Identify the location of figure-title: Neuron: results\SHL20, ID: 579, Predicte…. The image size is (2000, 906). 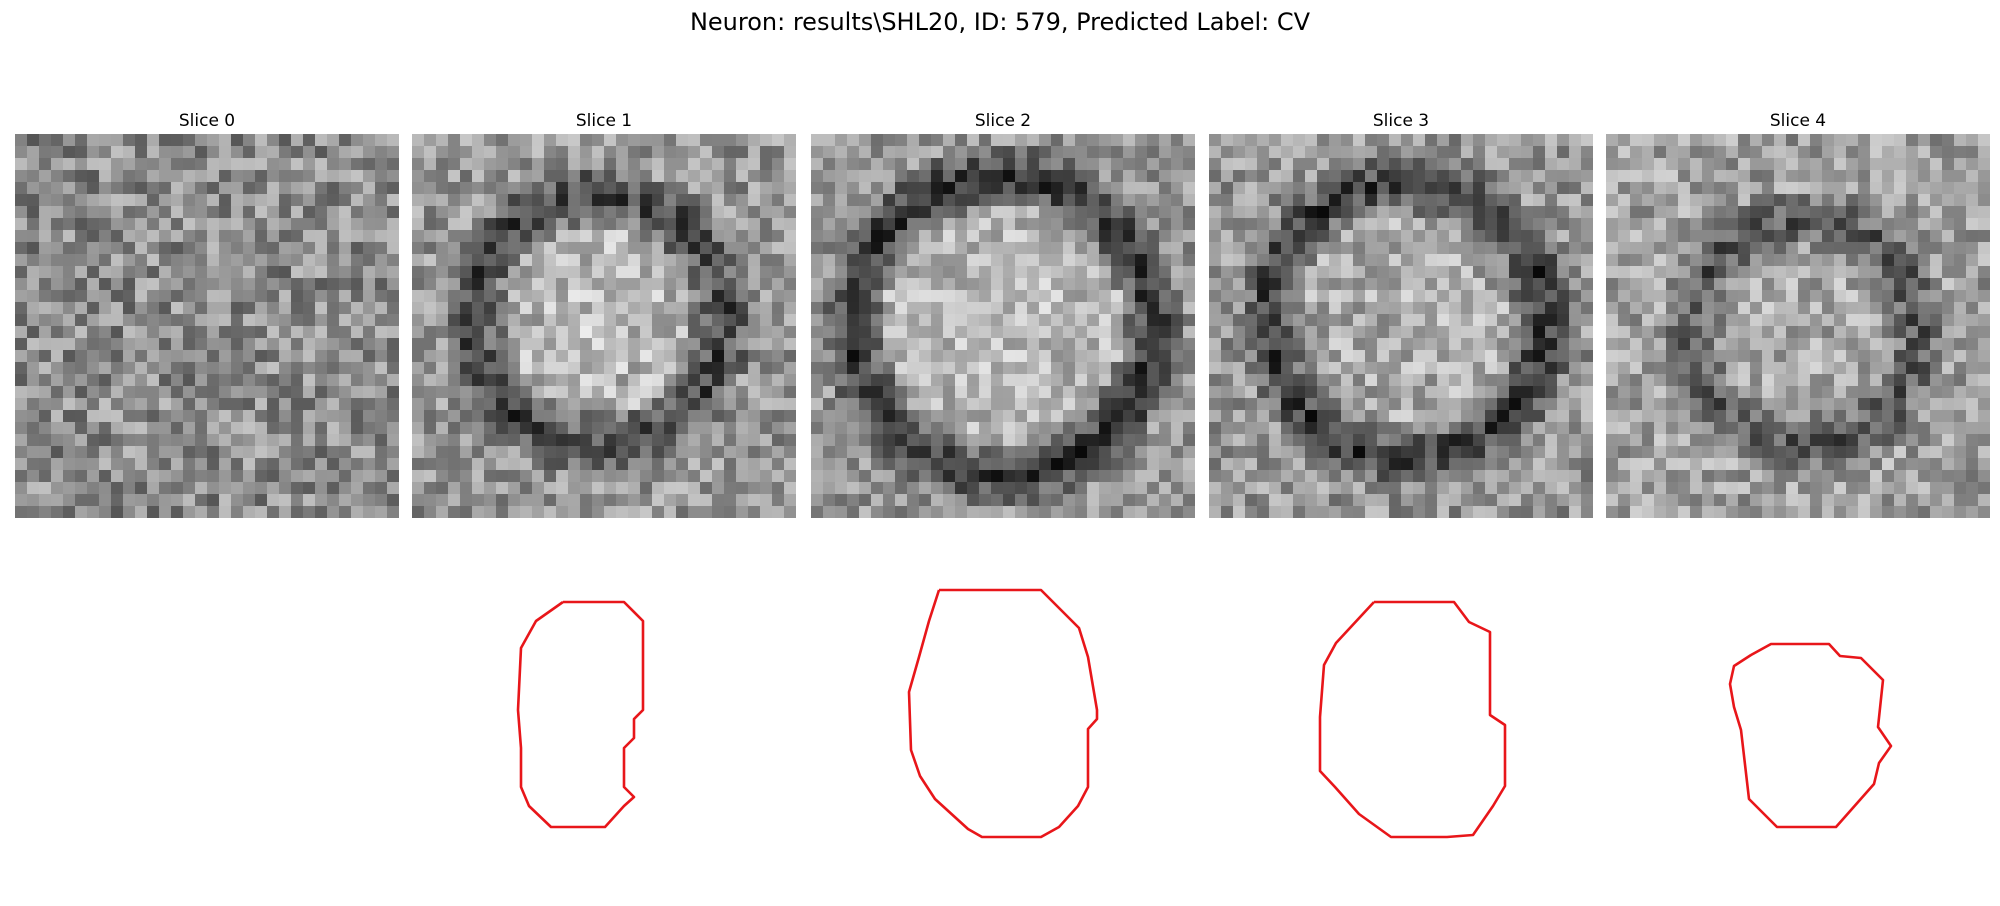
(1000, 22).